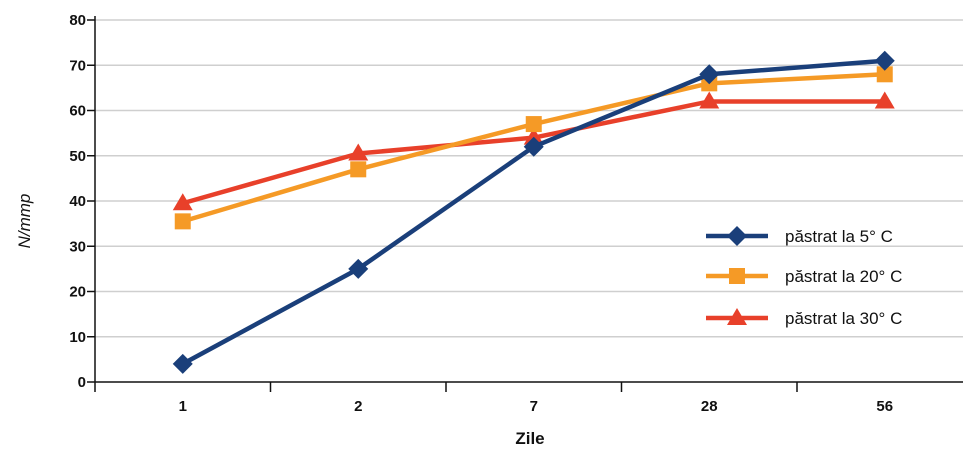 Image resolution: width=963 pixels, height=455 pixels. Describe the element at coordinates (839, 236) in the screenshot. I see `legend-label: păstrat la 5° C` at that location.